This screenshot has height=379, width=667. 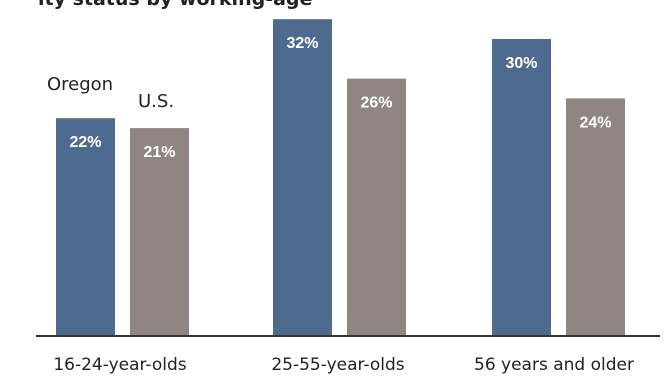 What do you see at coordinates (119, 365) in the screenshot?
I see `category-label-16-24-year-olds: 16-24-year-olds` at bounding box center [119, 365].